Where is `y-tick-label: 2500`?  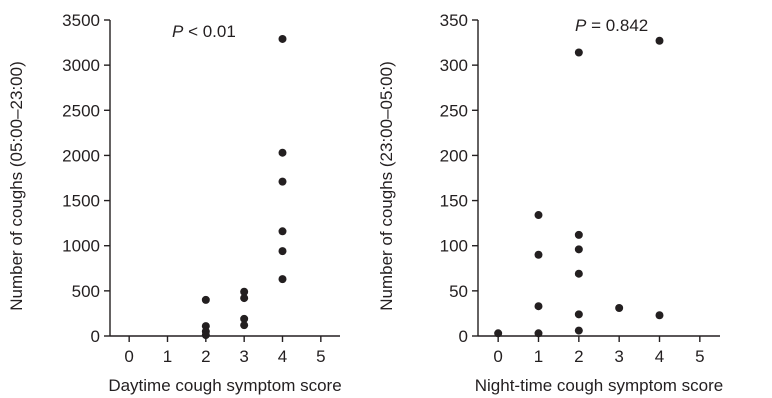
y-tick-label: 2500 is located at coordinates (81, 110).